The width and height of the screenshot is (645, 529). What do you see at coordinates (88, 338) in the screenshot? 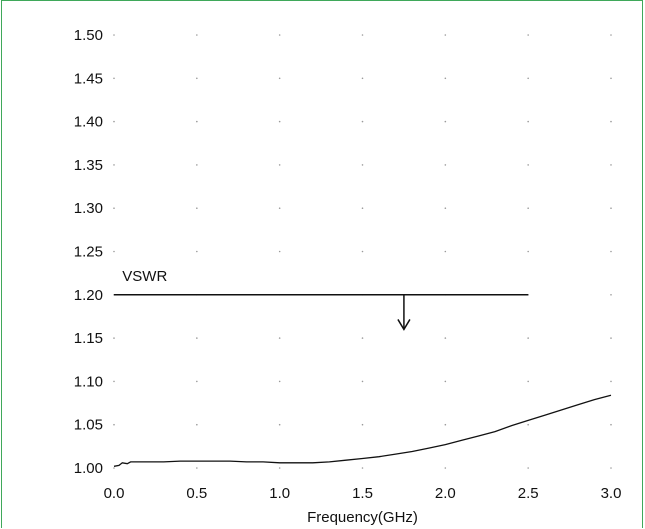
I see `y-tick-label: 1.15` at bounding box center [88, 338].